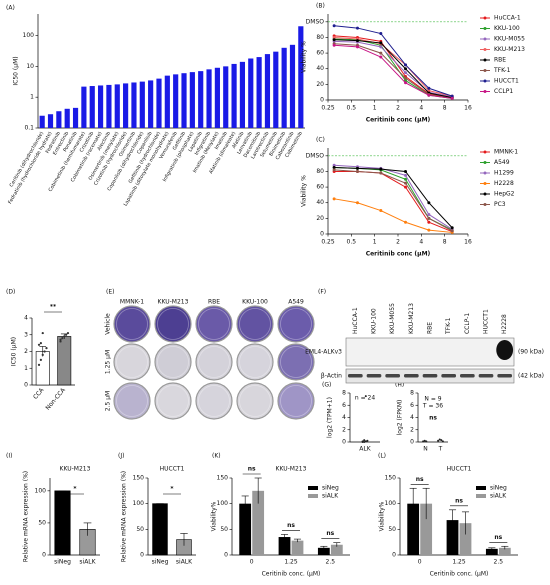 This screenshot has width=550, height=585. Describe the element at coordinates (291, 562) in the screenshot. I see `x-tick-label: 1.25` at that location.